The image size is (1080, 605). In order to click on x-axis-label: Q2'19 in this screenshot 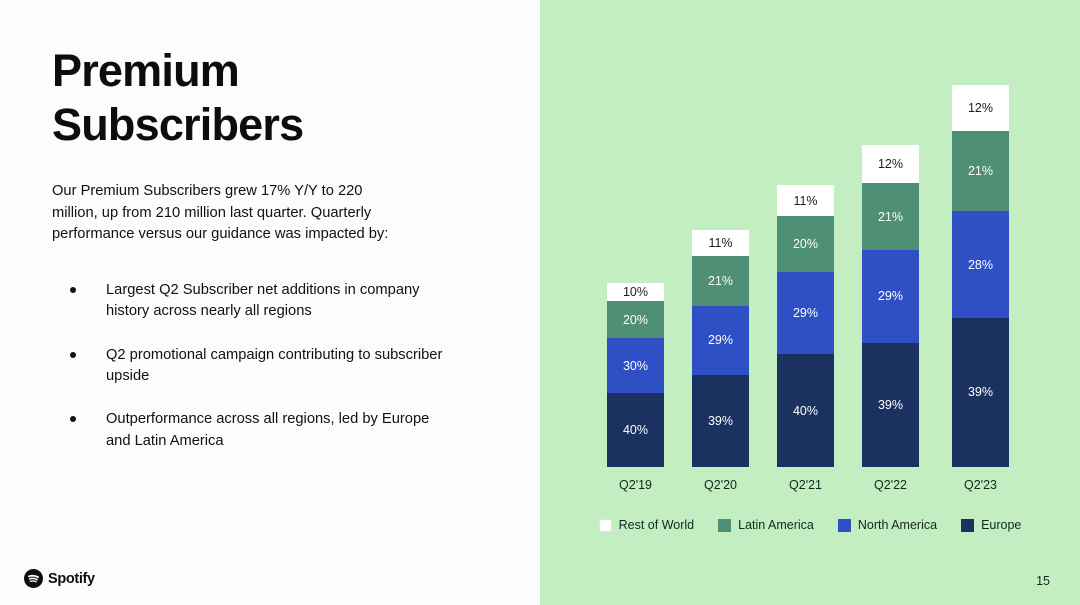, I will do `click(635, 485)`.